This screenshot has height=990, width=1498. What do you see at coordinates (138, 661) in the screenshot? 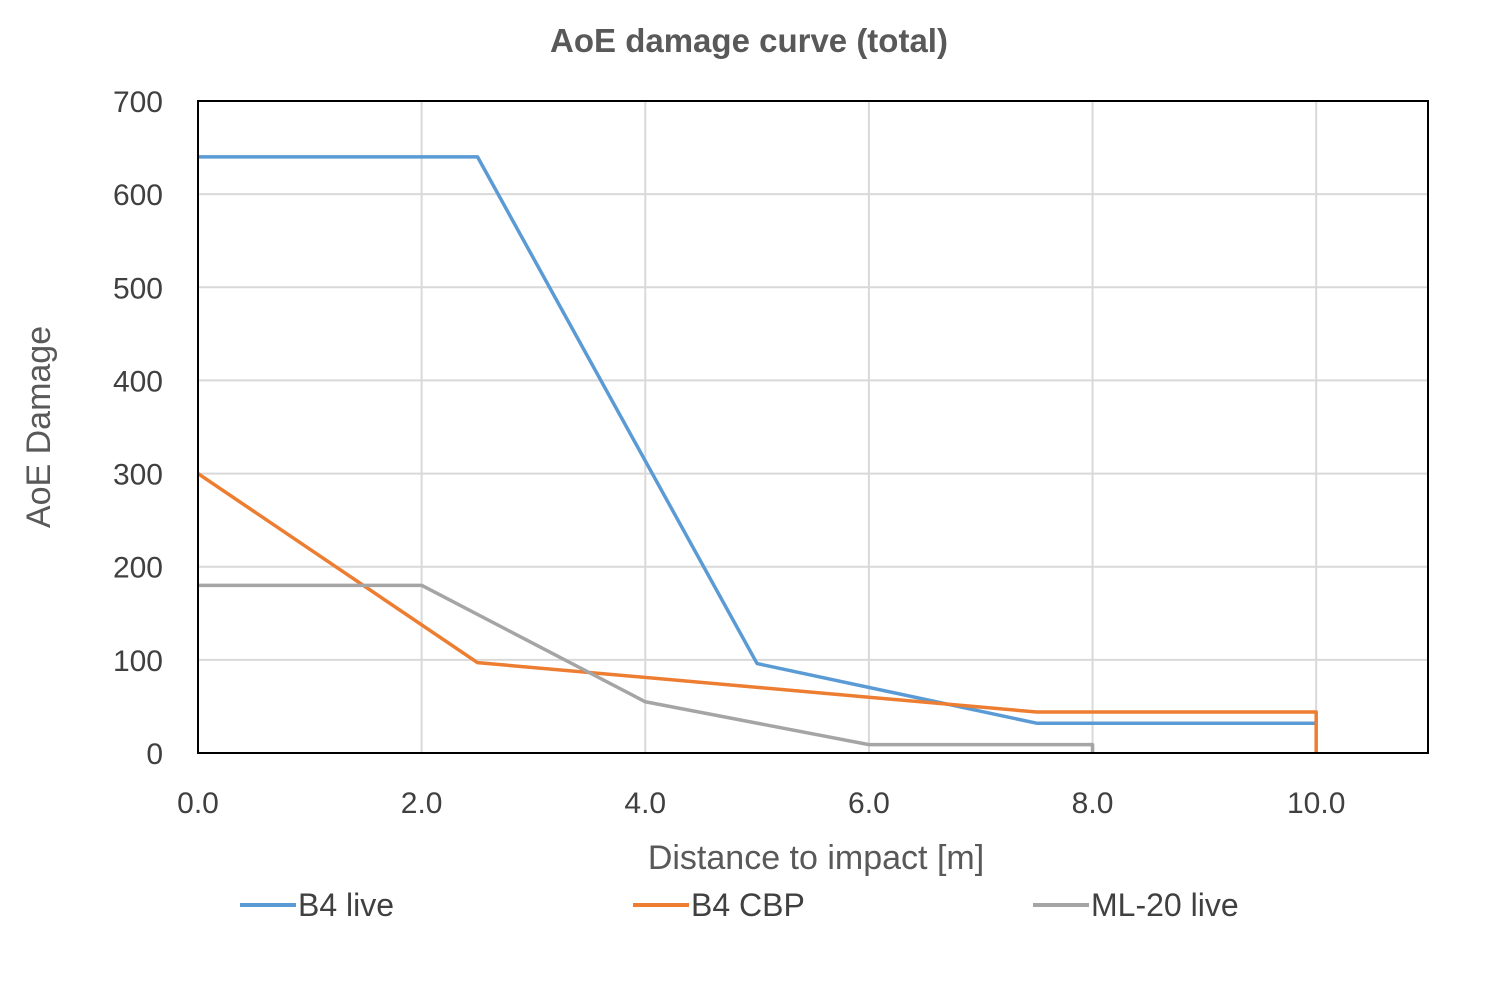
I see `y-tick-label: 100` at bounding box center [138, 661].